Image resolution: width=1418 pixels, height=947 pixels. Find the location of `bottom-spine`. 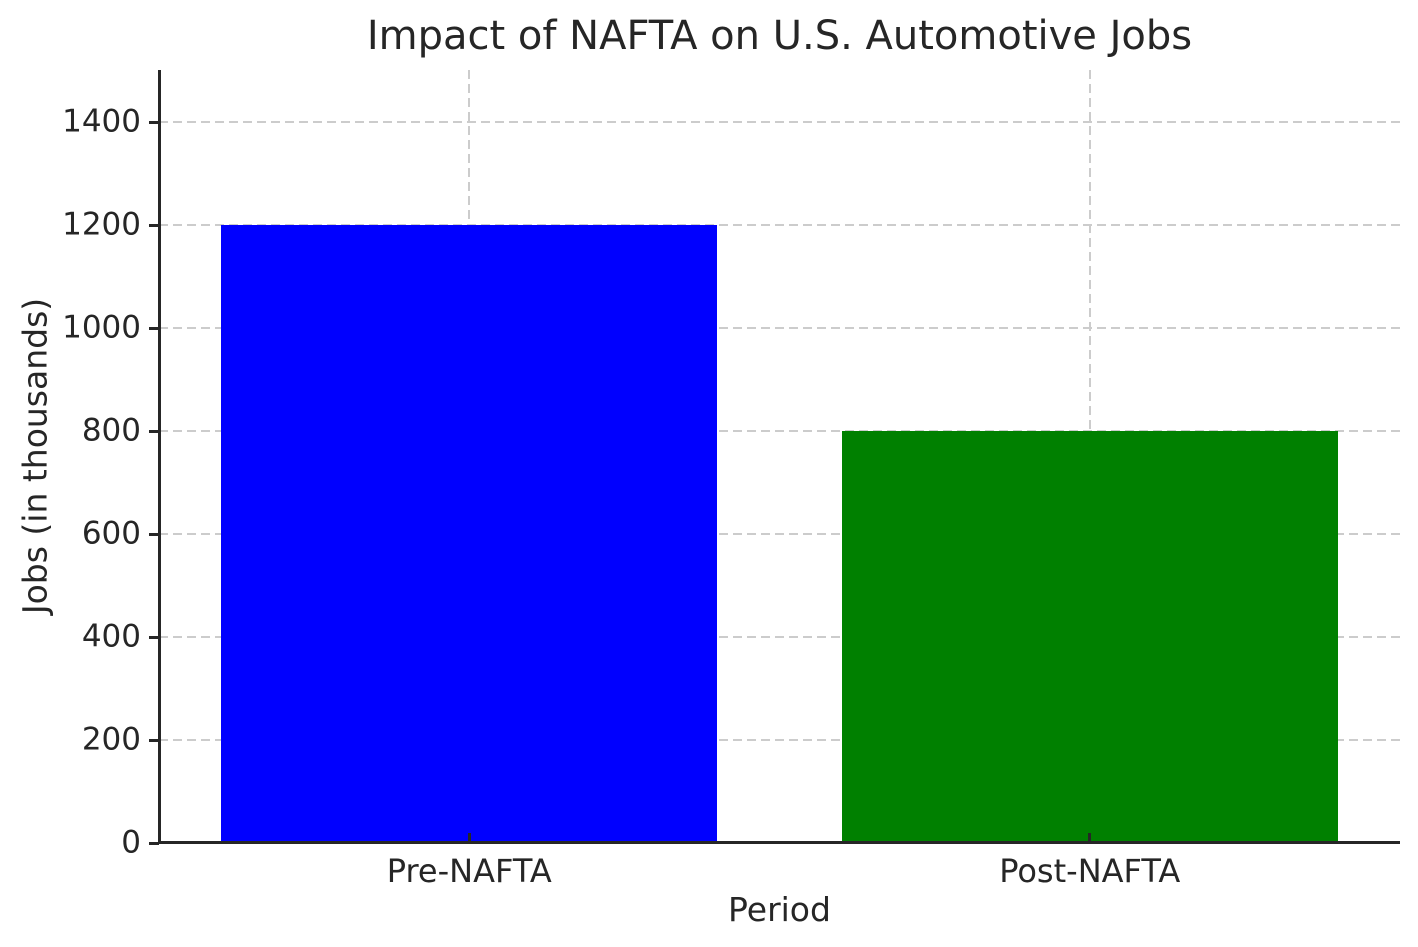

bottom-spine is located at coordinates (779, 842).